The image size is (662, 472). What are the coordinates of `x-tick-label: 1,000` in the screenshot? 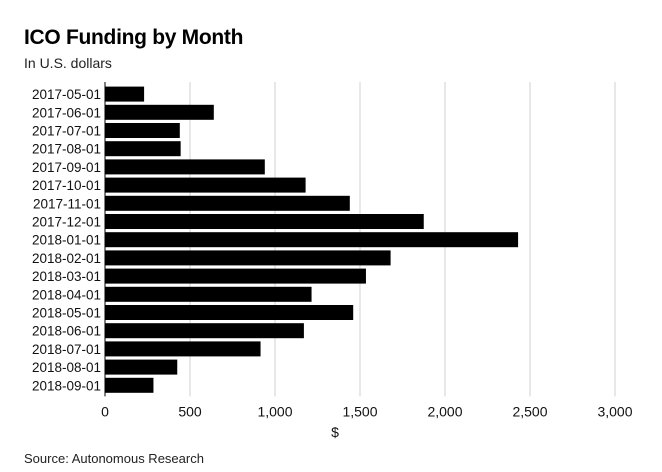 It's located at (274, 411).